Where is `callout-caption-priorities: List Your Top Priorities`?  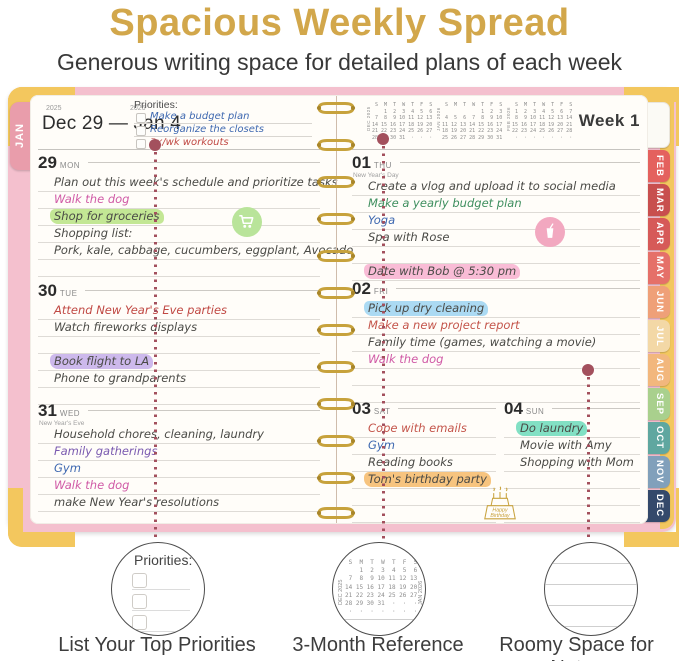
callout-caption-priorities: List Your Top Priorities is located at coordinates (157, 645).